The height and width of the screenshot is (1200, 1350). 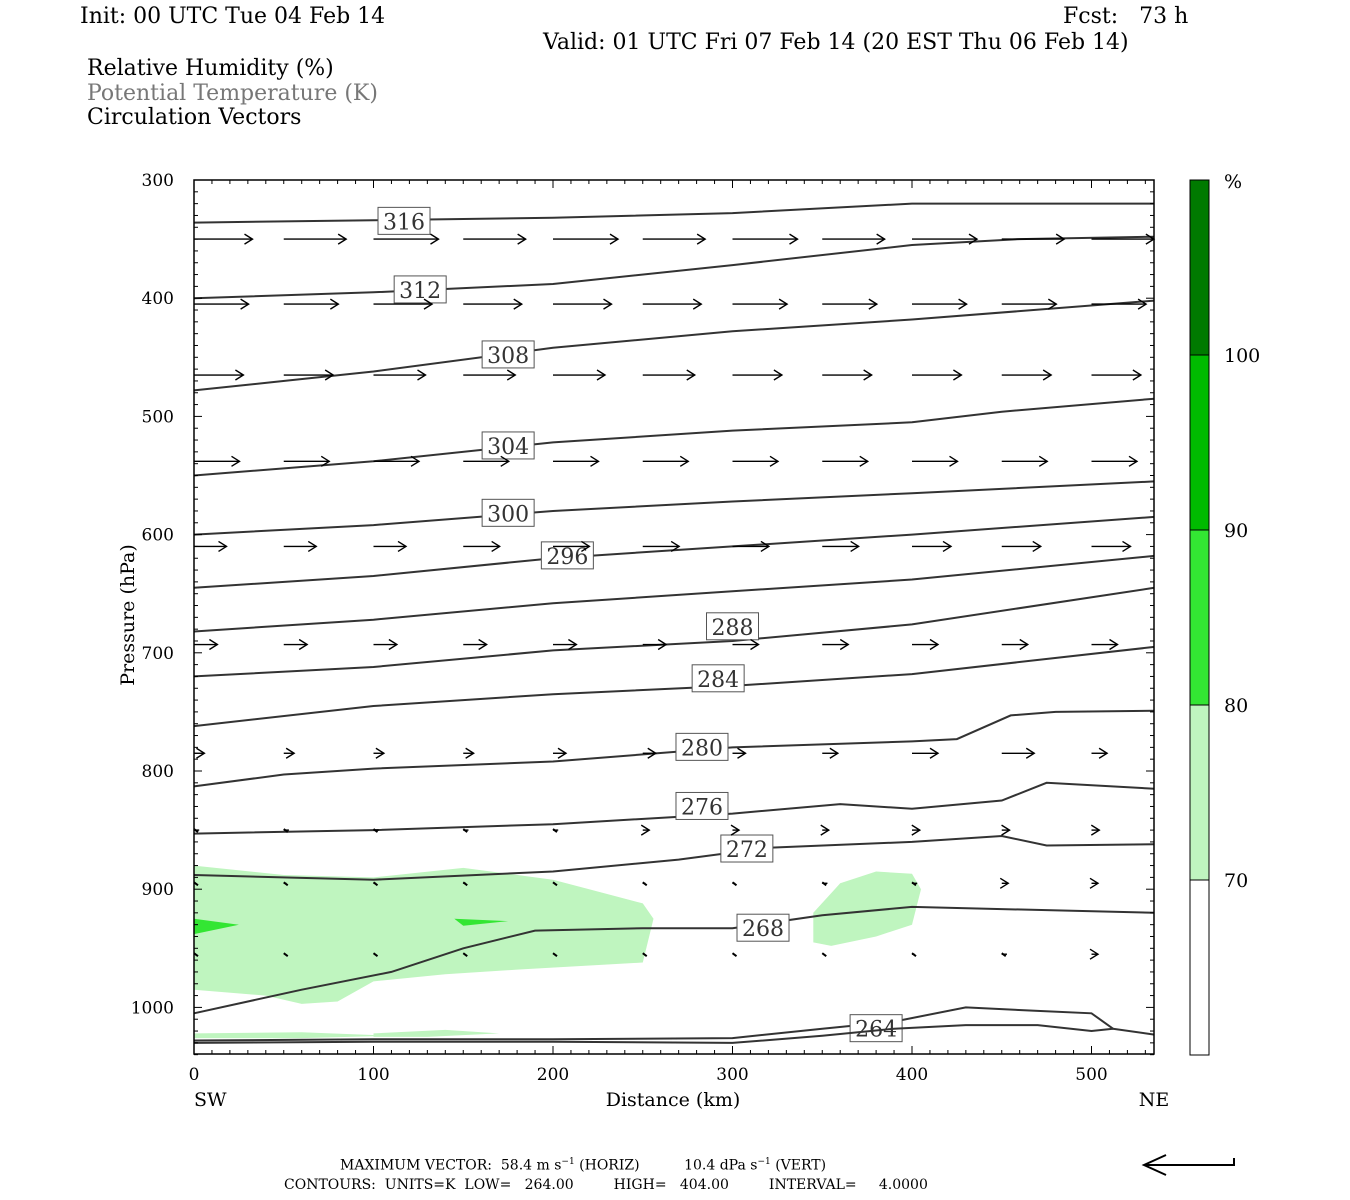 What do you see at coordinates (508, 514) in the screenshot?
I see `contour-label-text: 300` at bounding box center [508, 514].